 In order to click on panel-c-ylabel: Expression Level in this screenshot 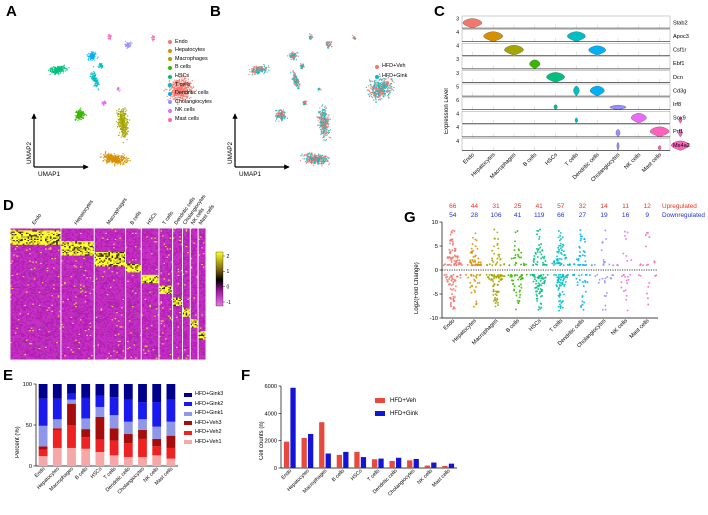, I will do `click(447, 111)`.